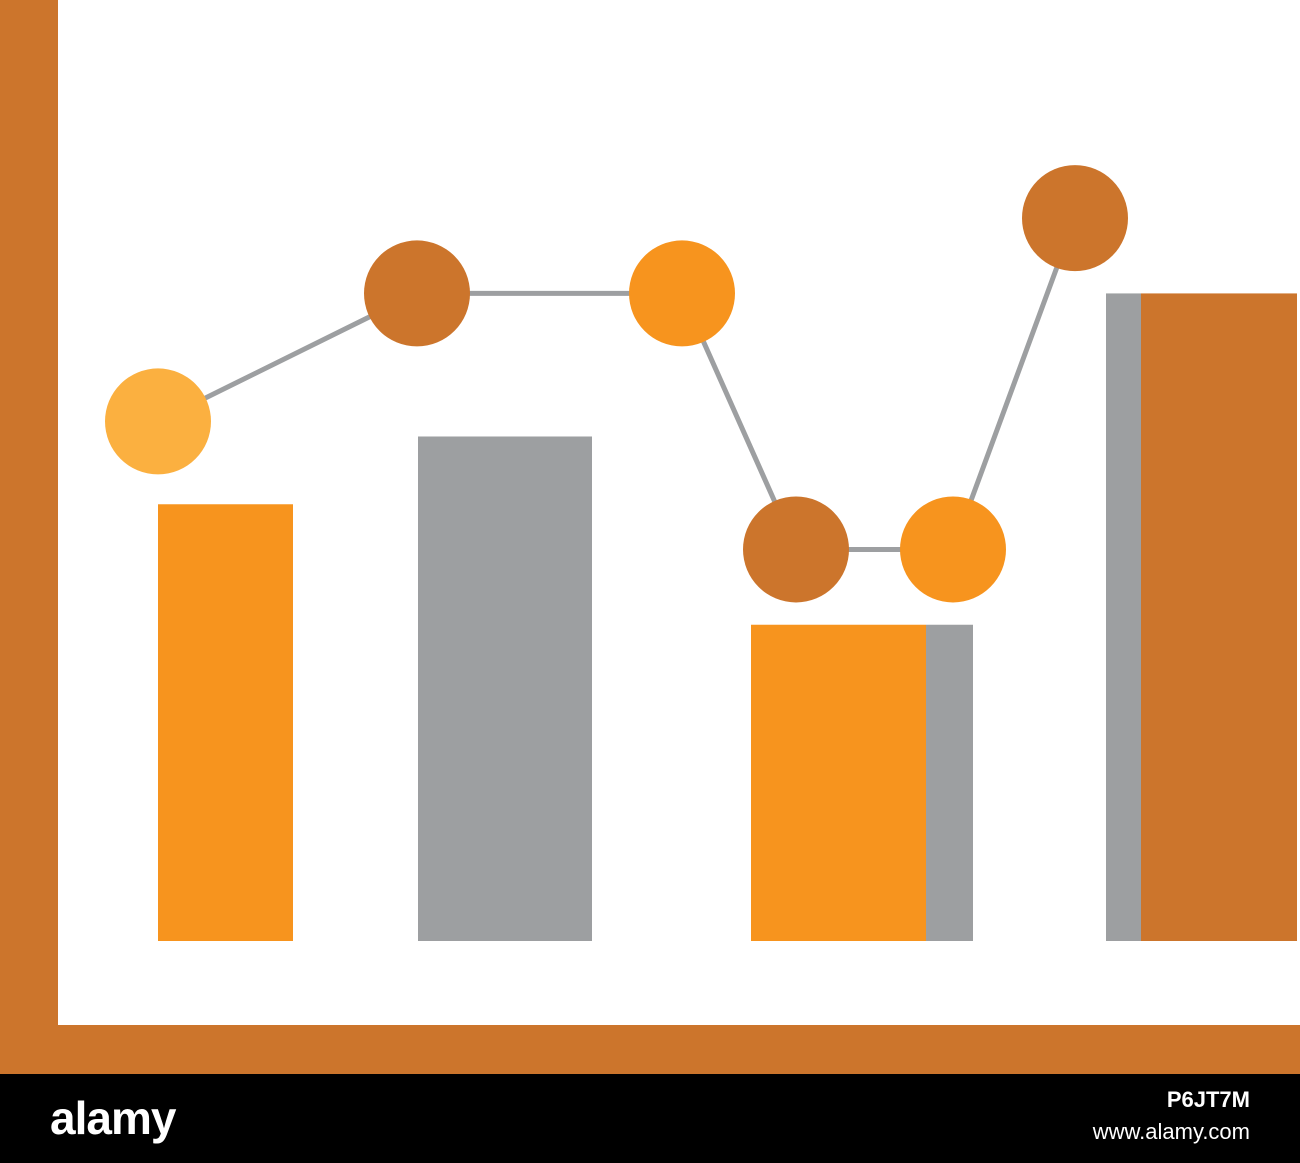 Image resolution: width=1300 pixels, height=1163 pixels. What do you see at coordinates (1171, 1131) in the screenshot?
I see `site-url: www.alamy.com` at bounding box center [1171, 1131].